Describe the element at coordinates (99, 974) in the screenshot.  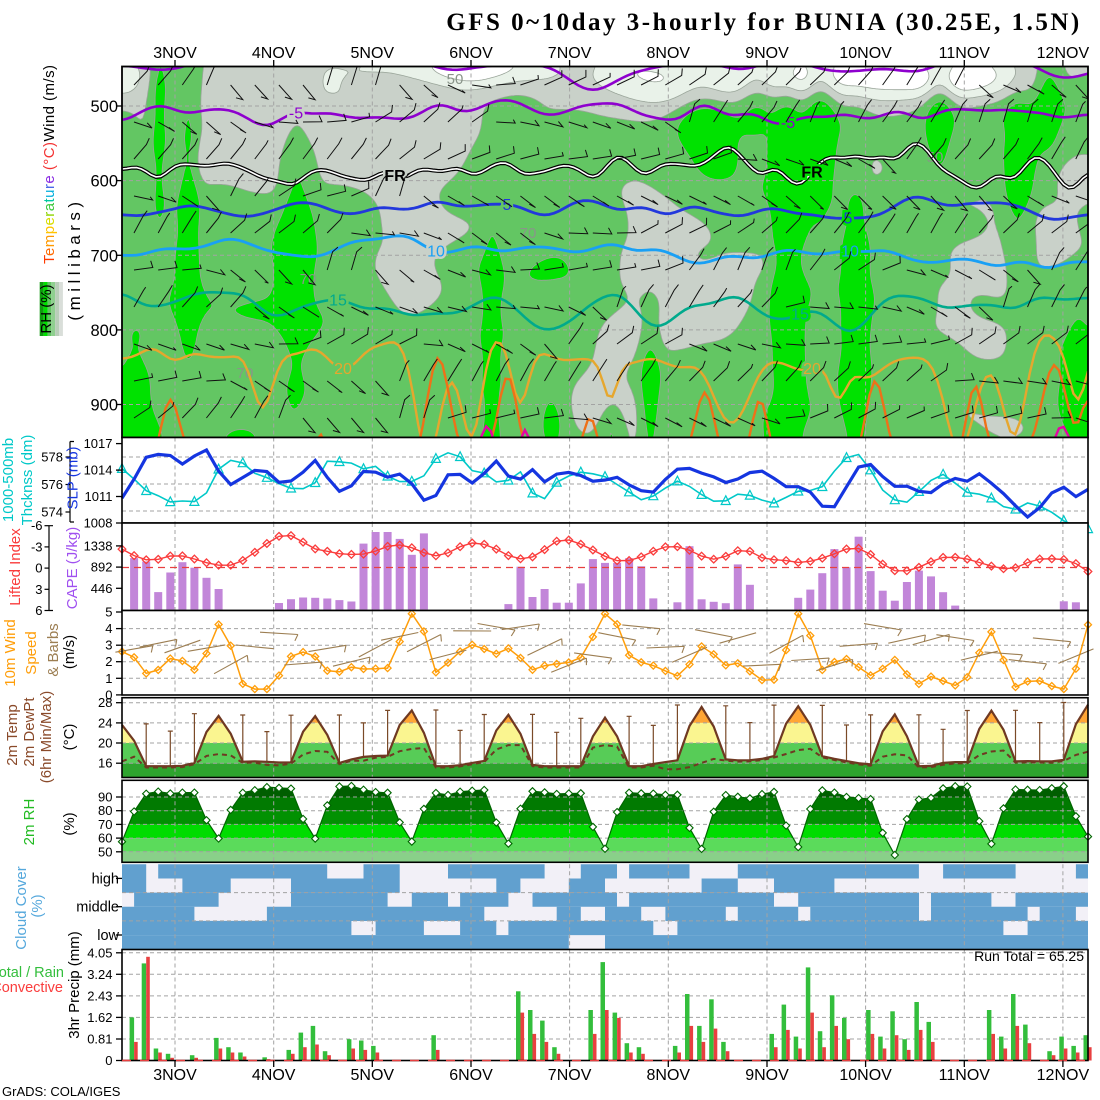
I see `svg-text: 3.24` at that location.